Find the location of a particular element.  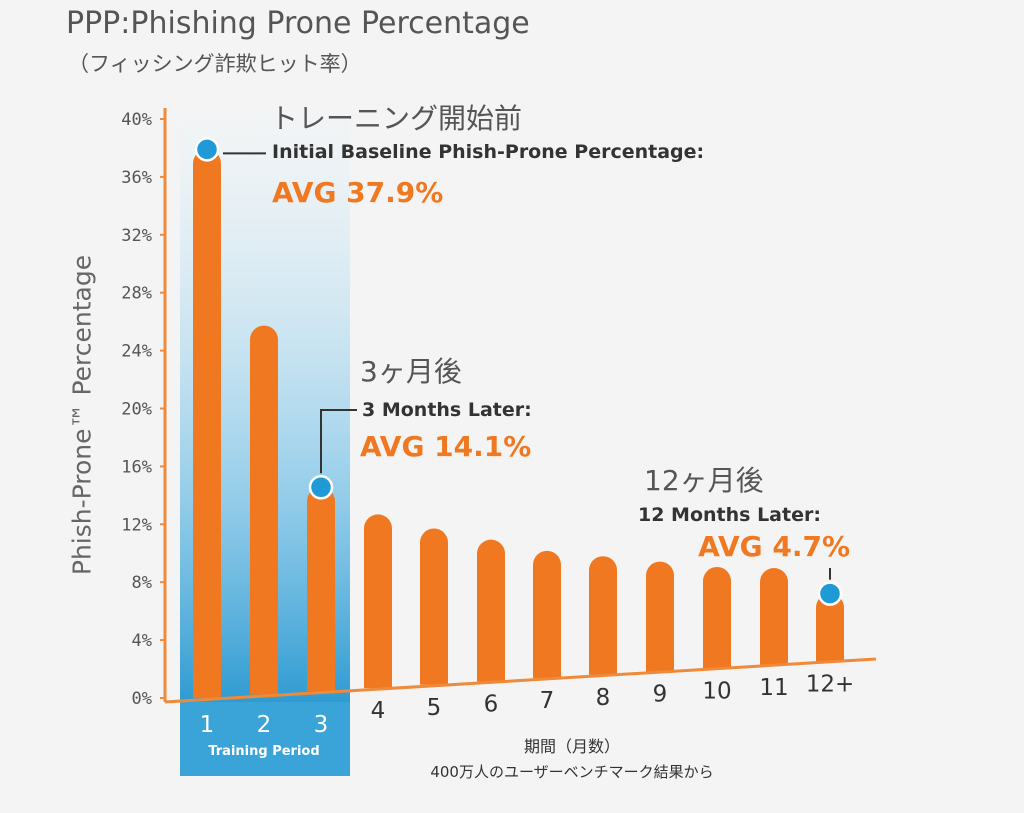

x-tick-label: 11 is located at coordinates (773, 688).